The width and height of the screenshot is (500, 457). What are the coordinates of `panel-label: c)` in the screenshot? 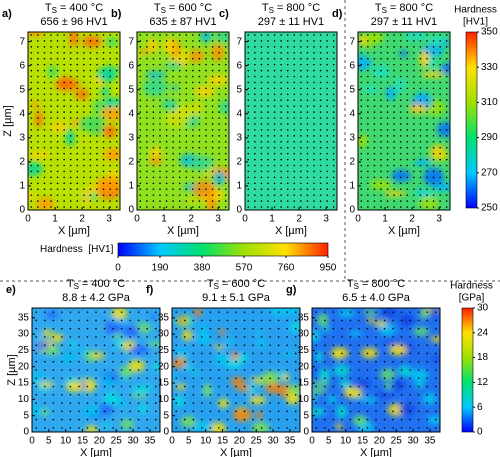 It's located at (224, 14).